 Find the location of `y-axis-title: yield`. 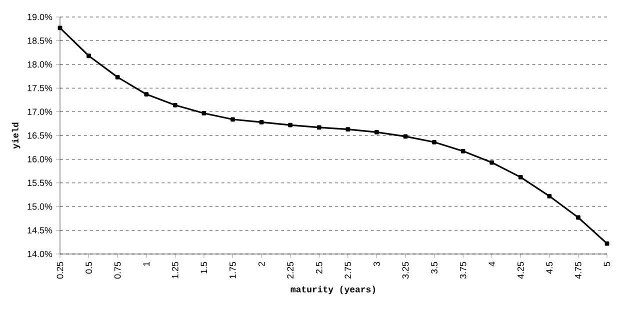

y-axis-title: yield is located at coordinates (16, 135).